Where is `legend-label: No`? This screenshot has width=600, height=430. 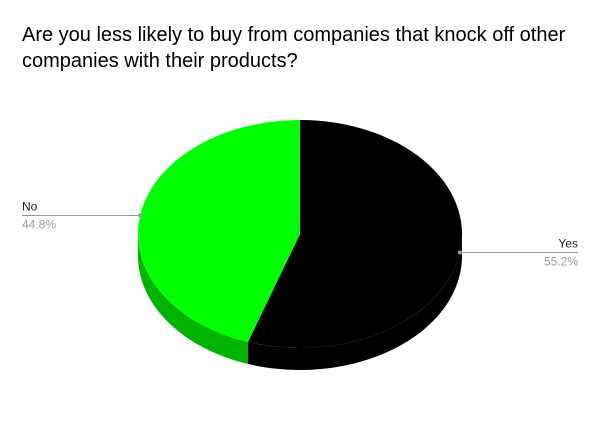 legend-label: No is located at coordinates (30, 206).